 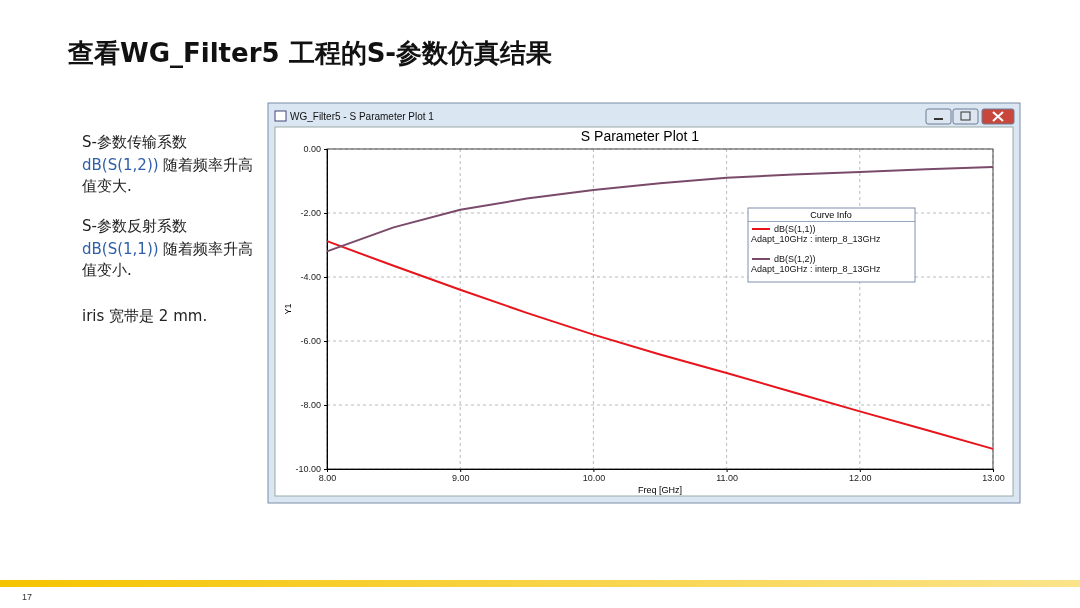 What do you see at coordinates (640, 136) in the screenshot?
I see `chart-title: S Parameter Plot 1` at bounding box center [640, 136].